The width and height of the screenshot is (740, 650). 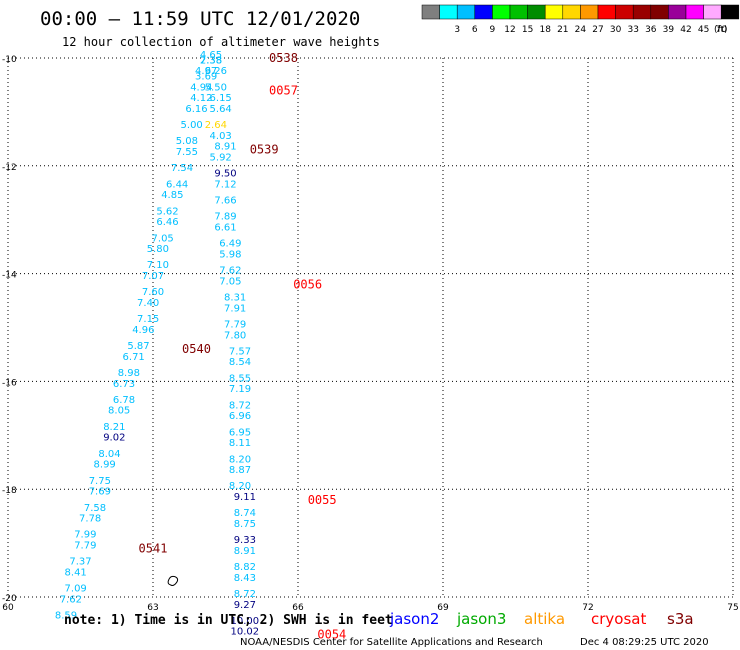 What do you see at coordinates (240, 416) in the screenshot?
I see `wave-height-value: 6.96` at bounding box center [240, 416].